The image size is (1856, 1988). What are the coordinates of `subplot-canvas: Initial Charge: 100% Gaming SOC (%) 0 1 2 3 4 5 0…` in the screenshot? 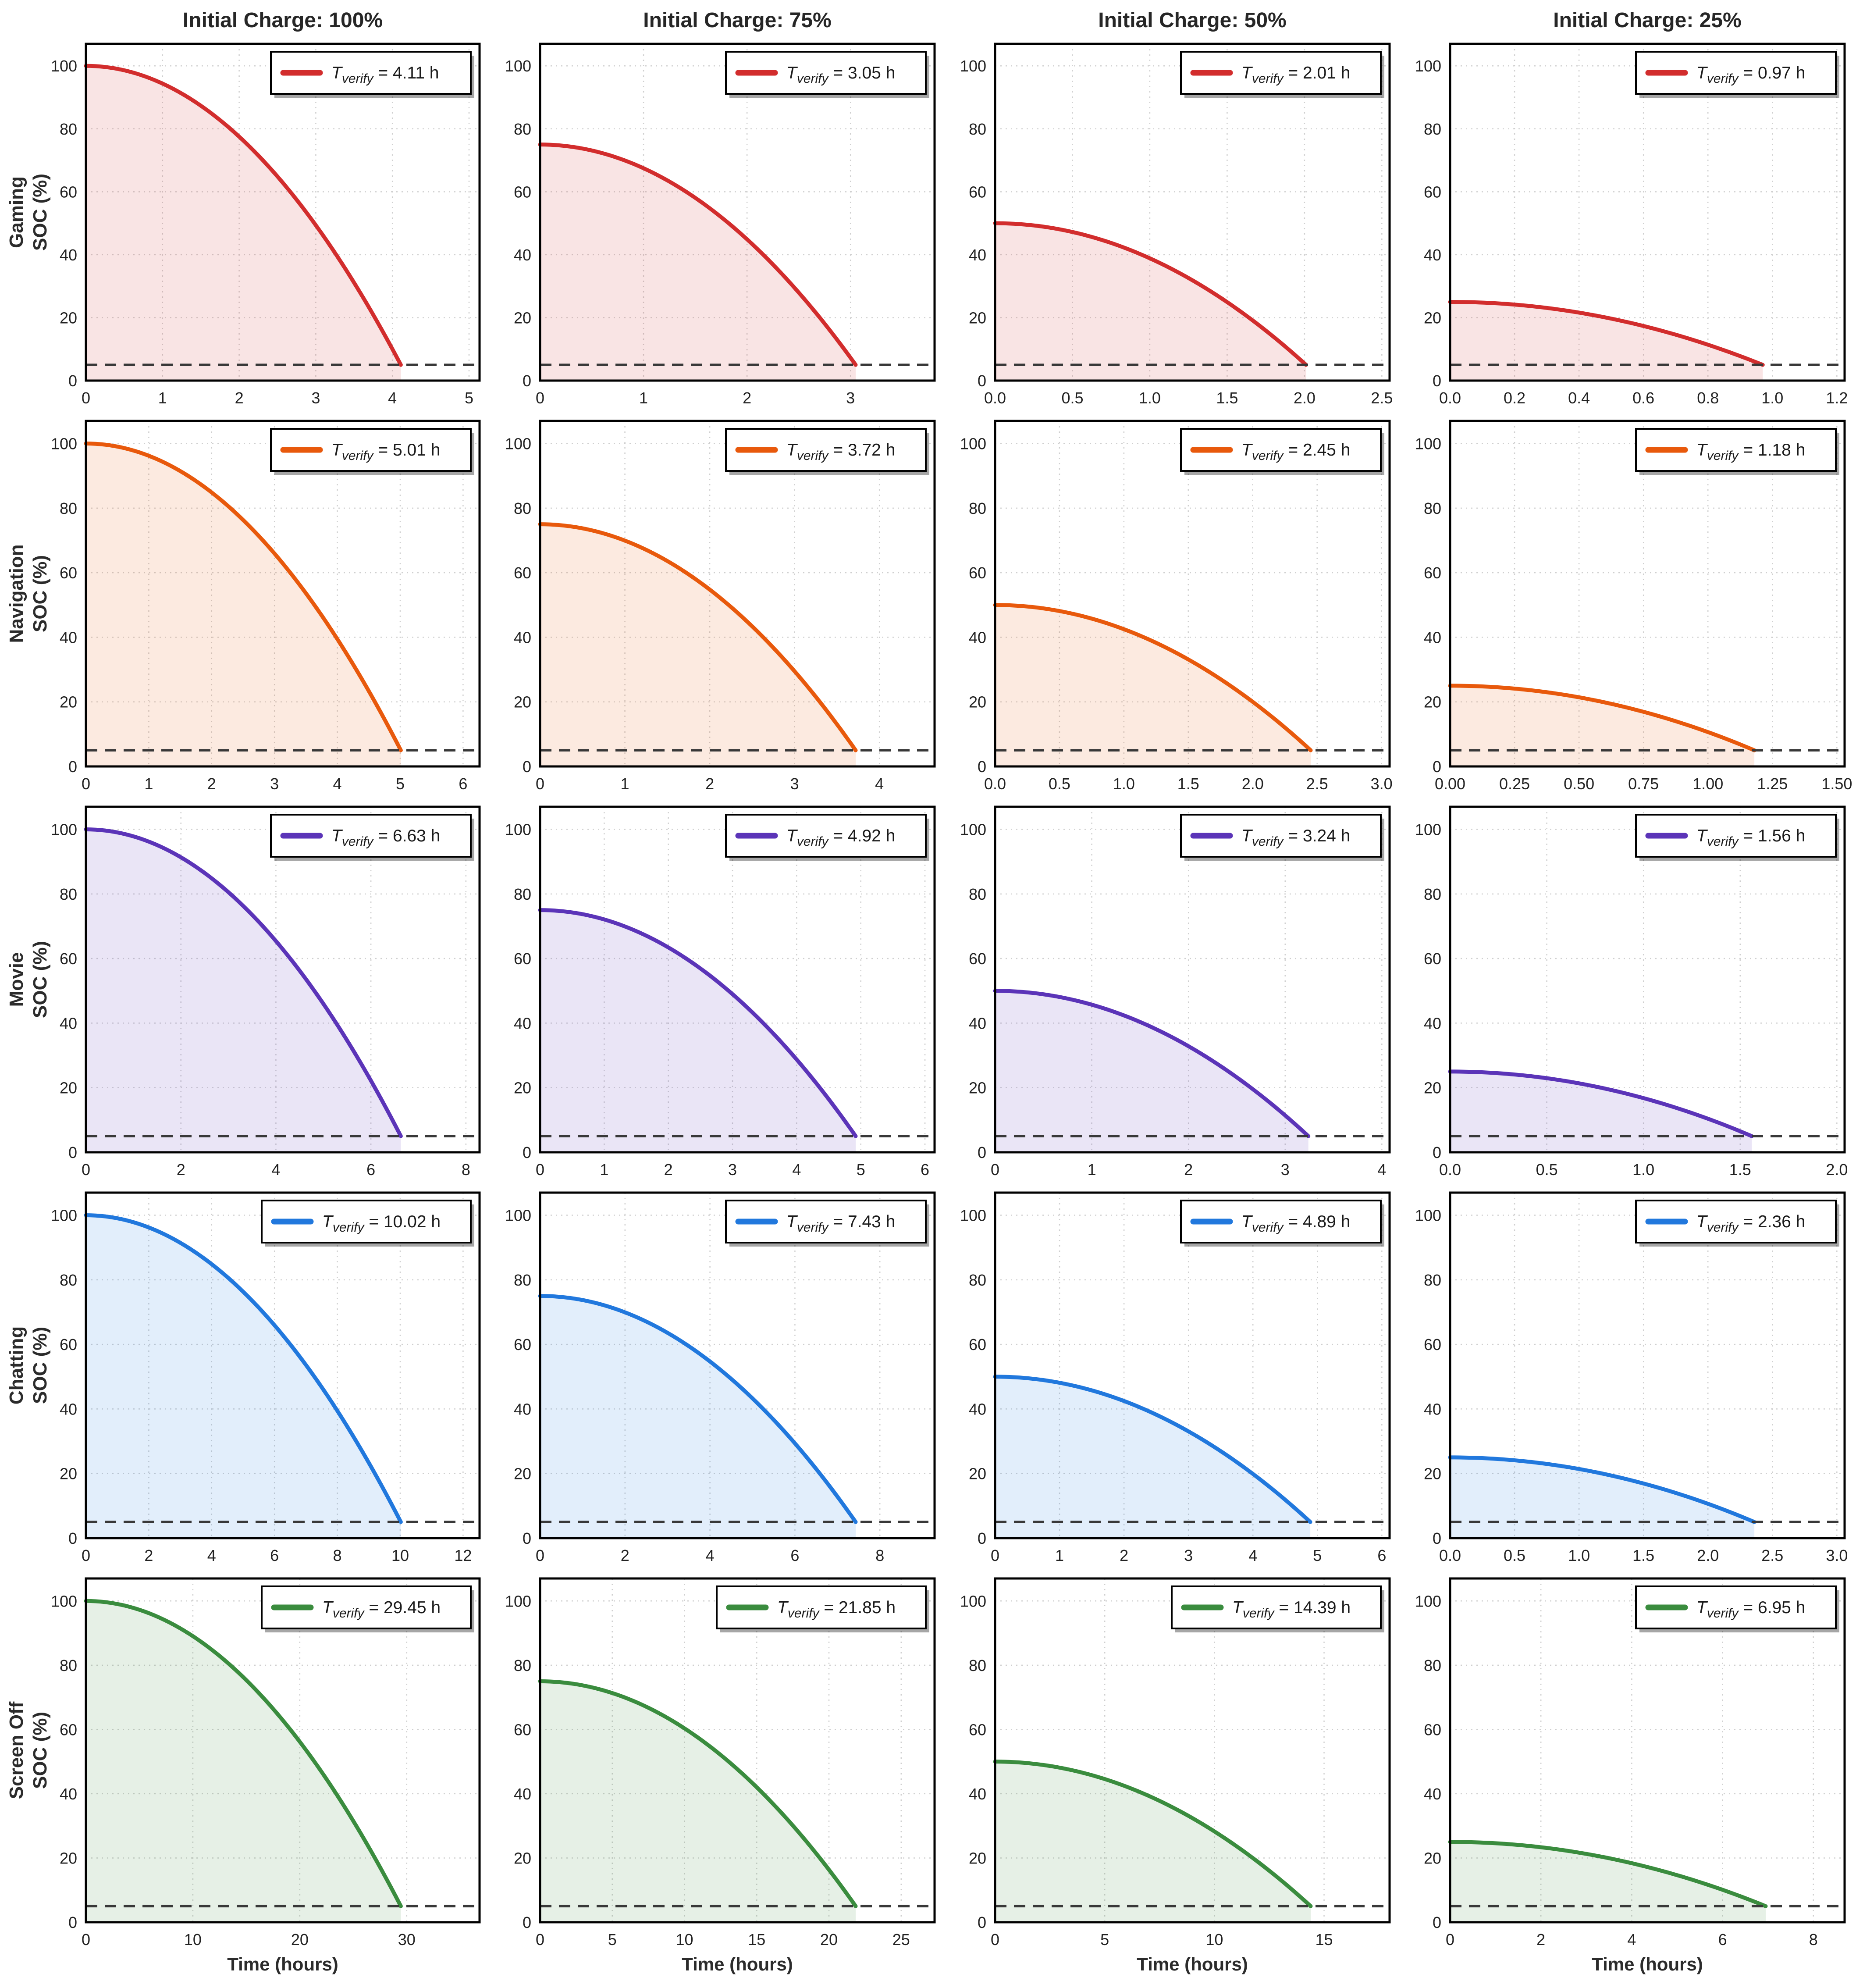 It's located at (243, 208).